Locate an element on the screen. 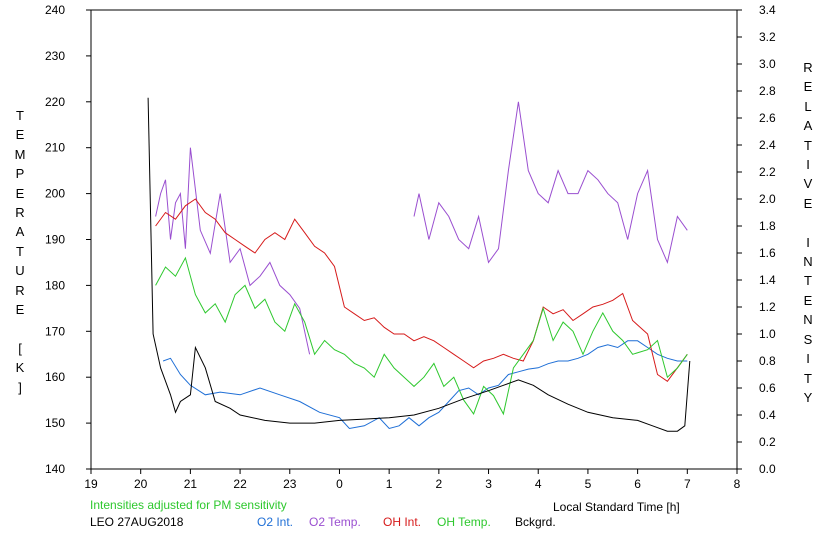  right-axis-label: R E L A T I V E I N T E N S I T Y is located at coordinates (808, 232).